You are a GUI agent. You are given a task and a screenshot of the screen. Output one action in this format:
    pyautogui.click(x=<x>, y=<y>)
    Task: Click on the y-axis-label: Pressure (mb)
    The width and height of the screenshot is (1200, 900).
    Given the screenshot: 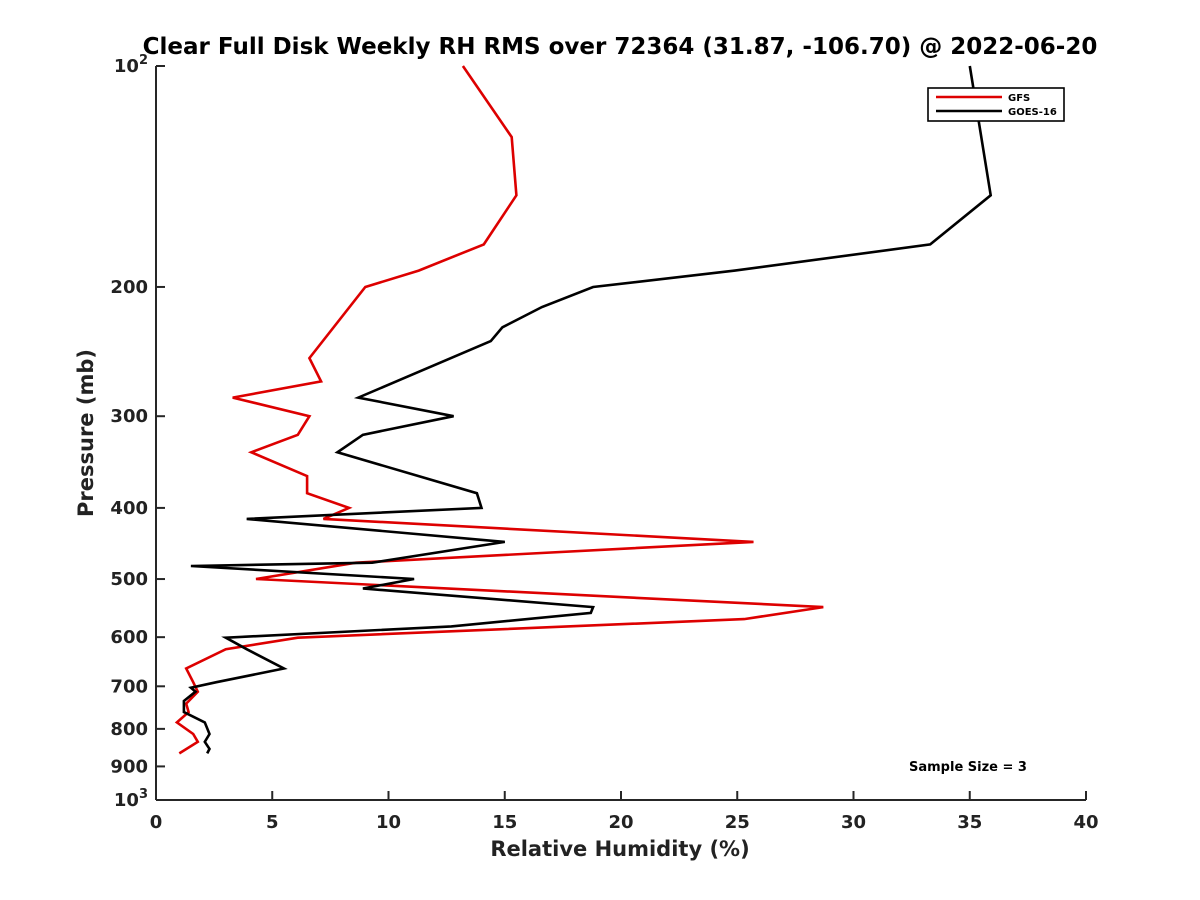 What is the action you would take?
    pyautogui.click(x=86, y=433)
    